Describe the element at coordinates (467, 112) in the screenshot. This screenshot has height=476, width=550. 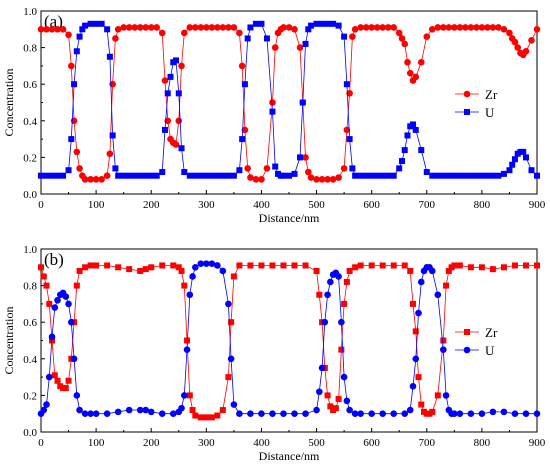
I see `legend-marker-u` at that location.